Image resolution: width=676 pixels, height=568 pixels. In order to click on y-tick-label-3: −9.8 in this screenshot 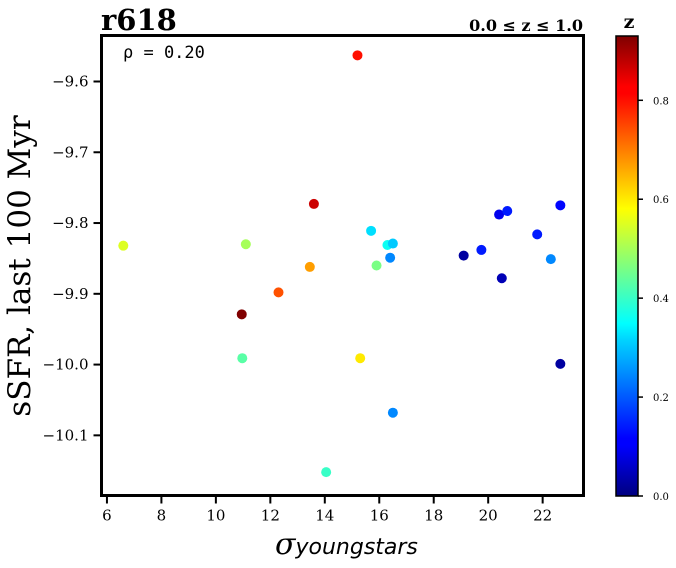, I will do `click(70, 223)`.